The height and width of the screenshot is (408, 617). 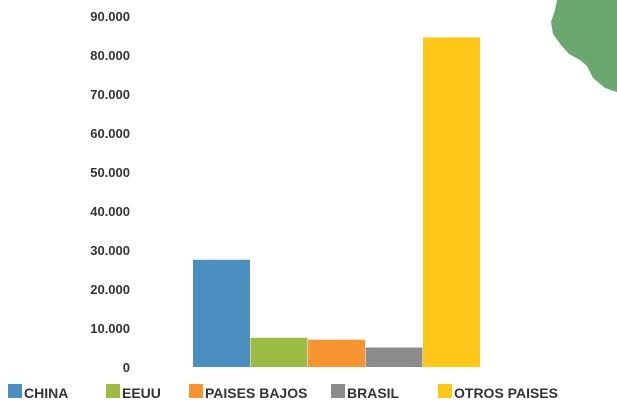 What do you see at coordinates (373, 393) in the screenshot?
I see `legend-label: BRASIL` at bounding box center [373, 393].